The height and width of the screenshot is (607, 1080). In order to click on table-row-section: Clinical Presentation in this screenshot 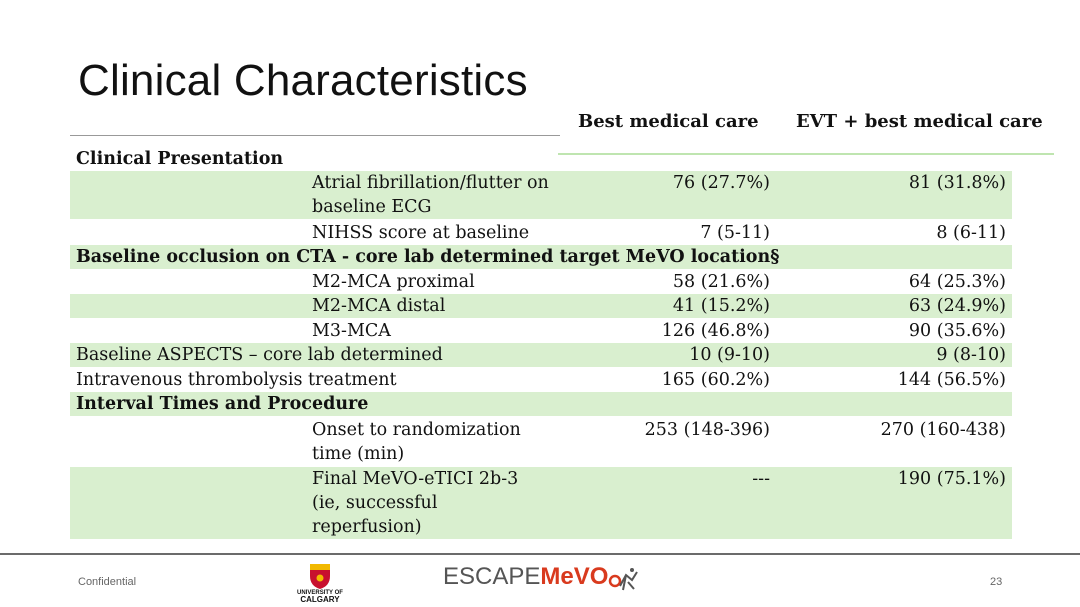, I will do `click(541, 159)`.